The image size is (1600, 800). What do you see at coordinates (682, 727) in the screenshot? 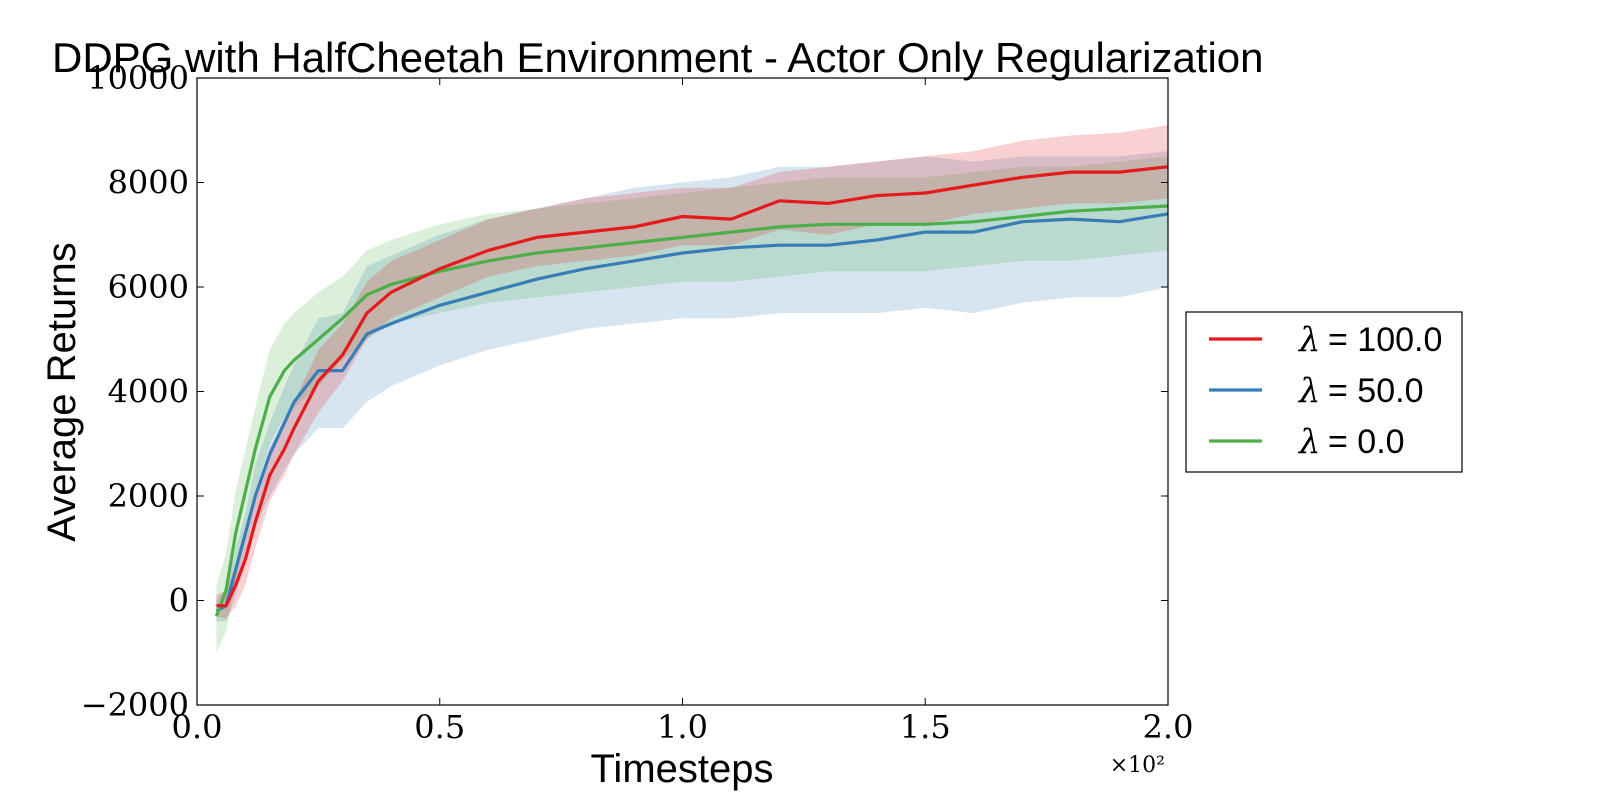
I see `x-tick-label: 1.0` at bounding box center [682, 727].